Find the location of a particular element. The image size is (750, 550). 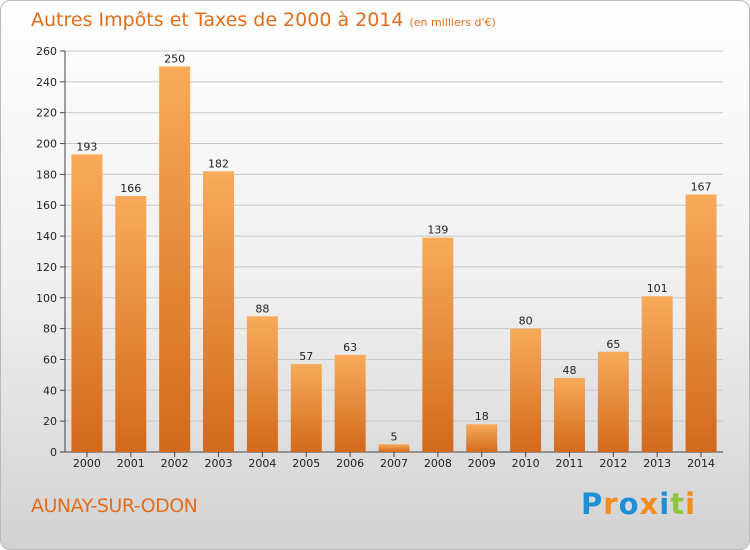

bar-2009 is located at coordinates (482, 438).